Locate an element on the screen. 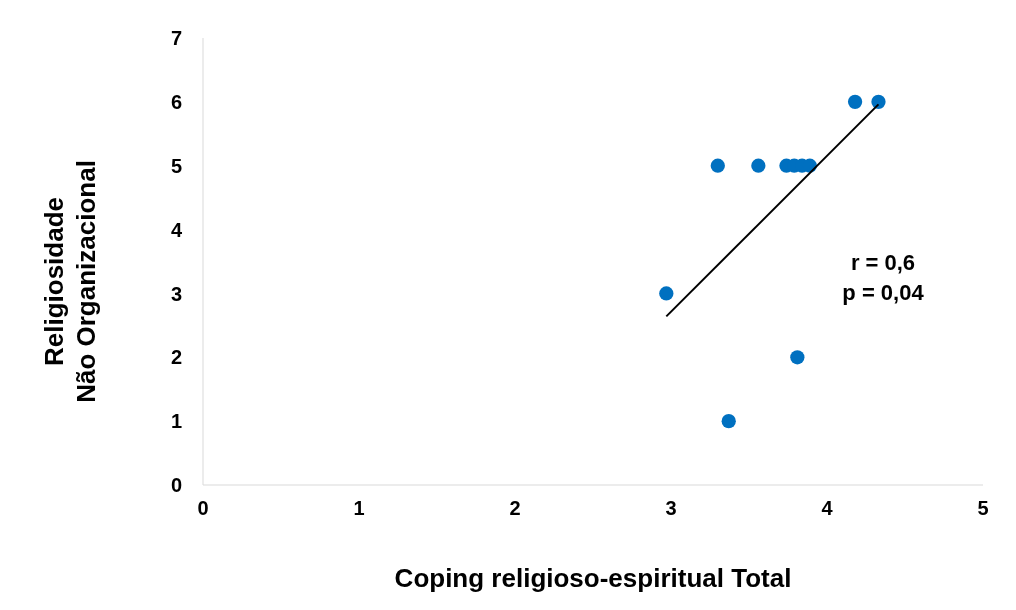 The image size is (1016, 610). y-tick-label: 1 is located at coordinates (176, 421).